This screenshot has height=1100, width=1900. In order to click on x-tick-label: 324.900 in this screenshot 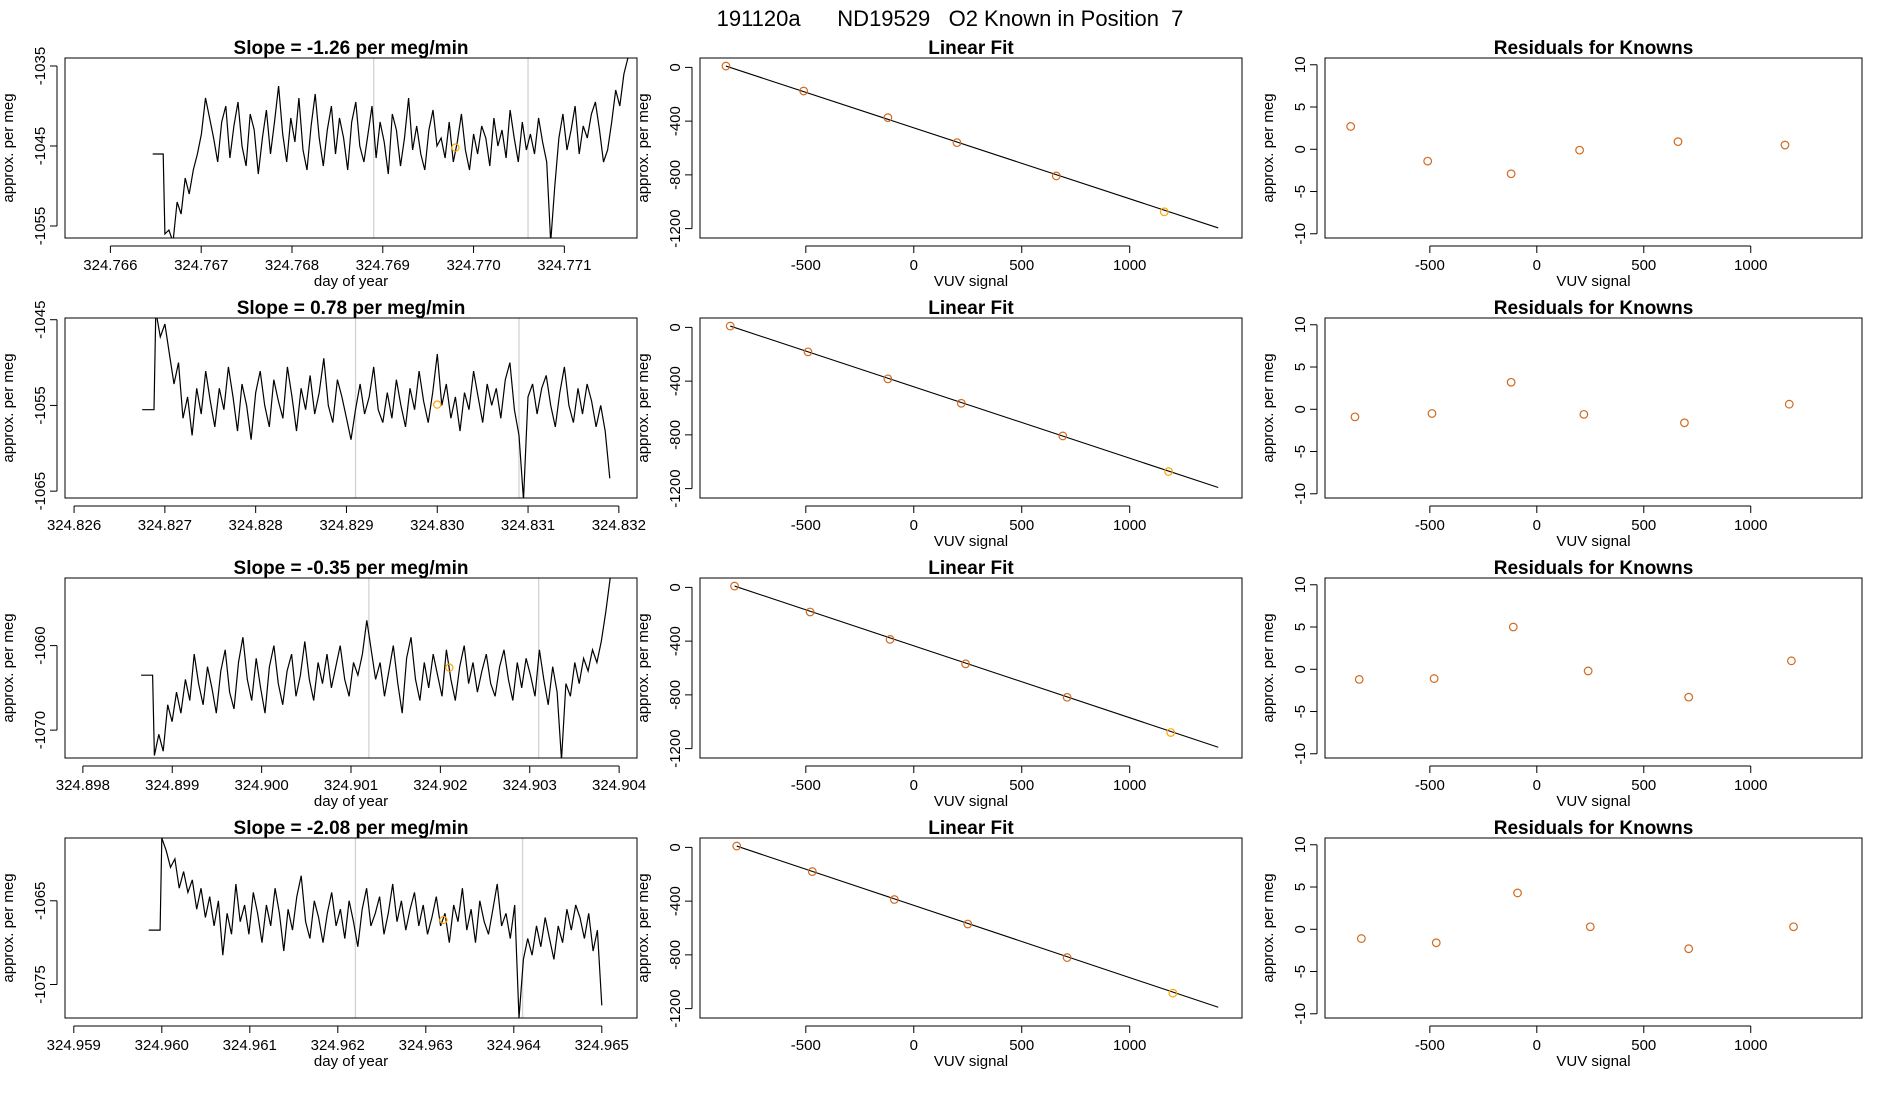, I will do `click(262, 785)`.